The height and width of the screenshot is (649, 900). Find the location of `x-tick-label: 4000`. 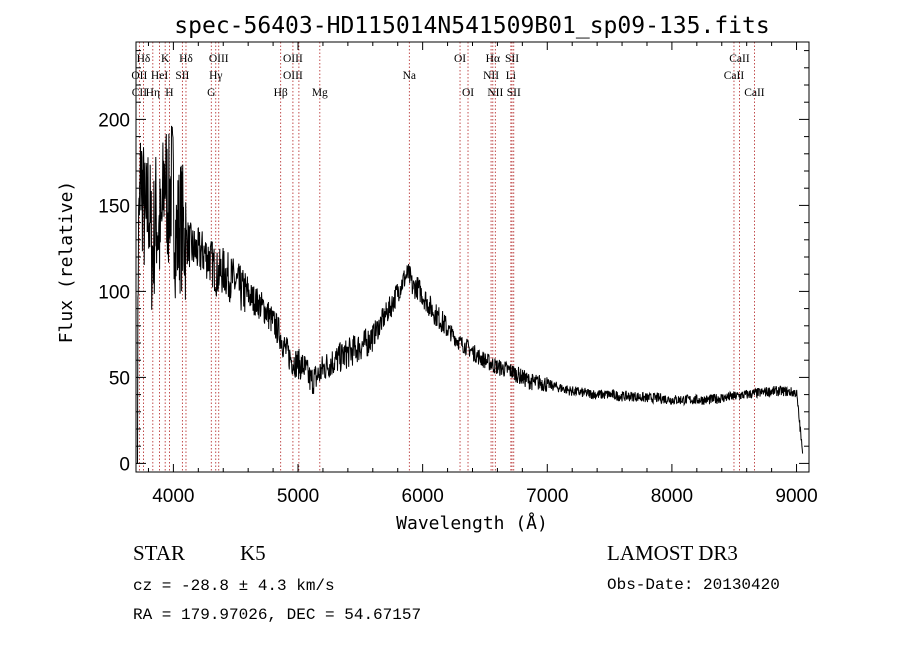

x-tick-label: 4000 is located at coordinates (173, 496).